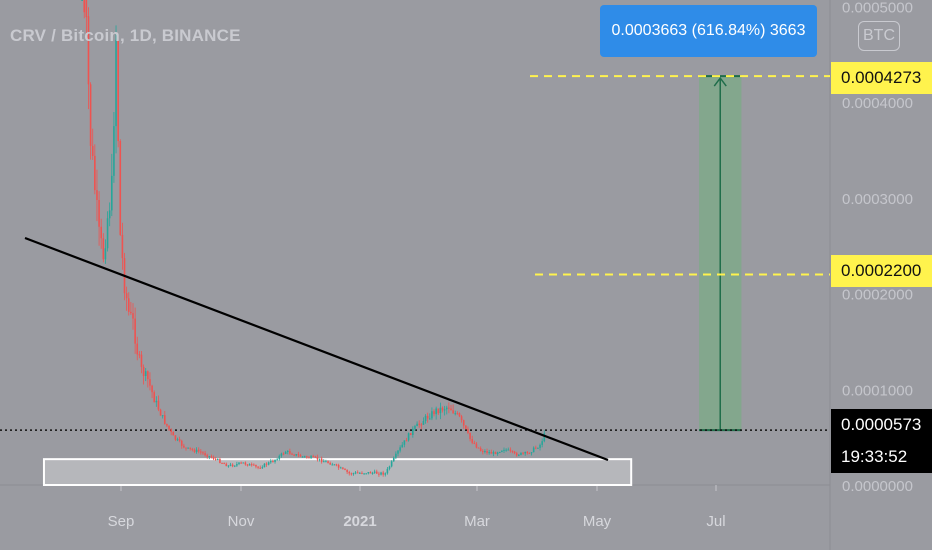 The image size is (932, 550). What do you see at coordinates (881, 457) in the screenshot?
I see `candle-countdown: 19:33:52` at bounding box center [881, 457].